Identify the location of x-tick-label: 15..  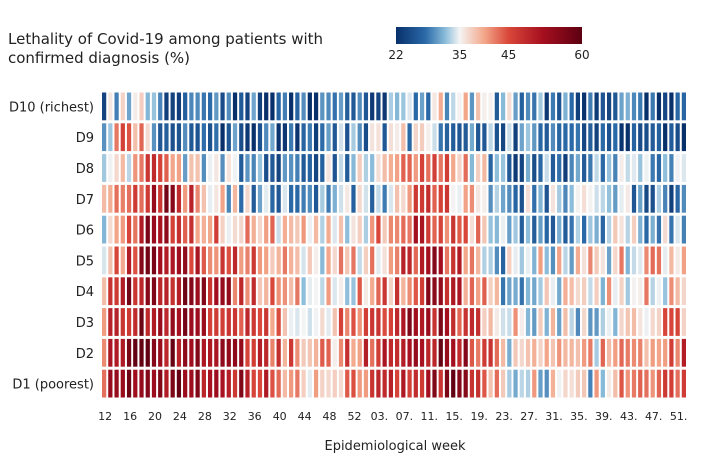
(454, 416).